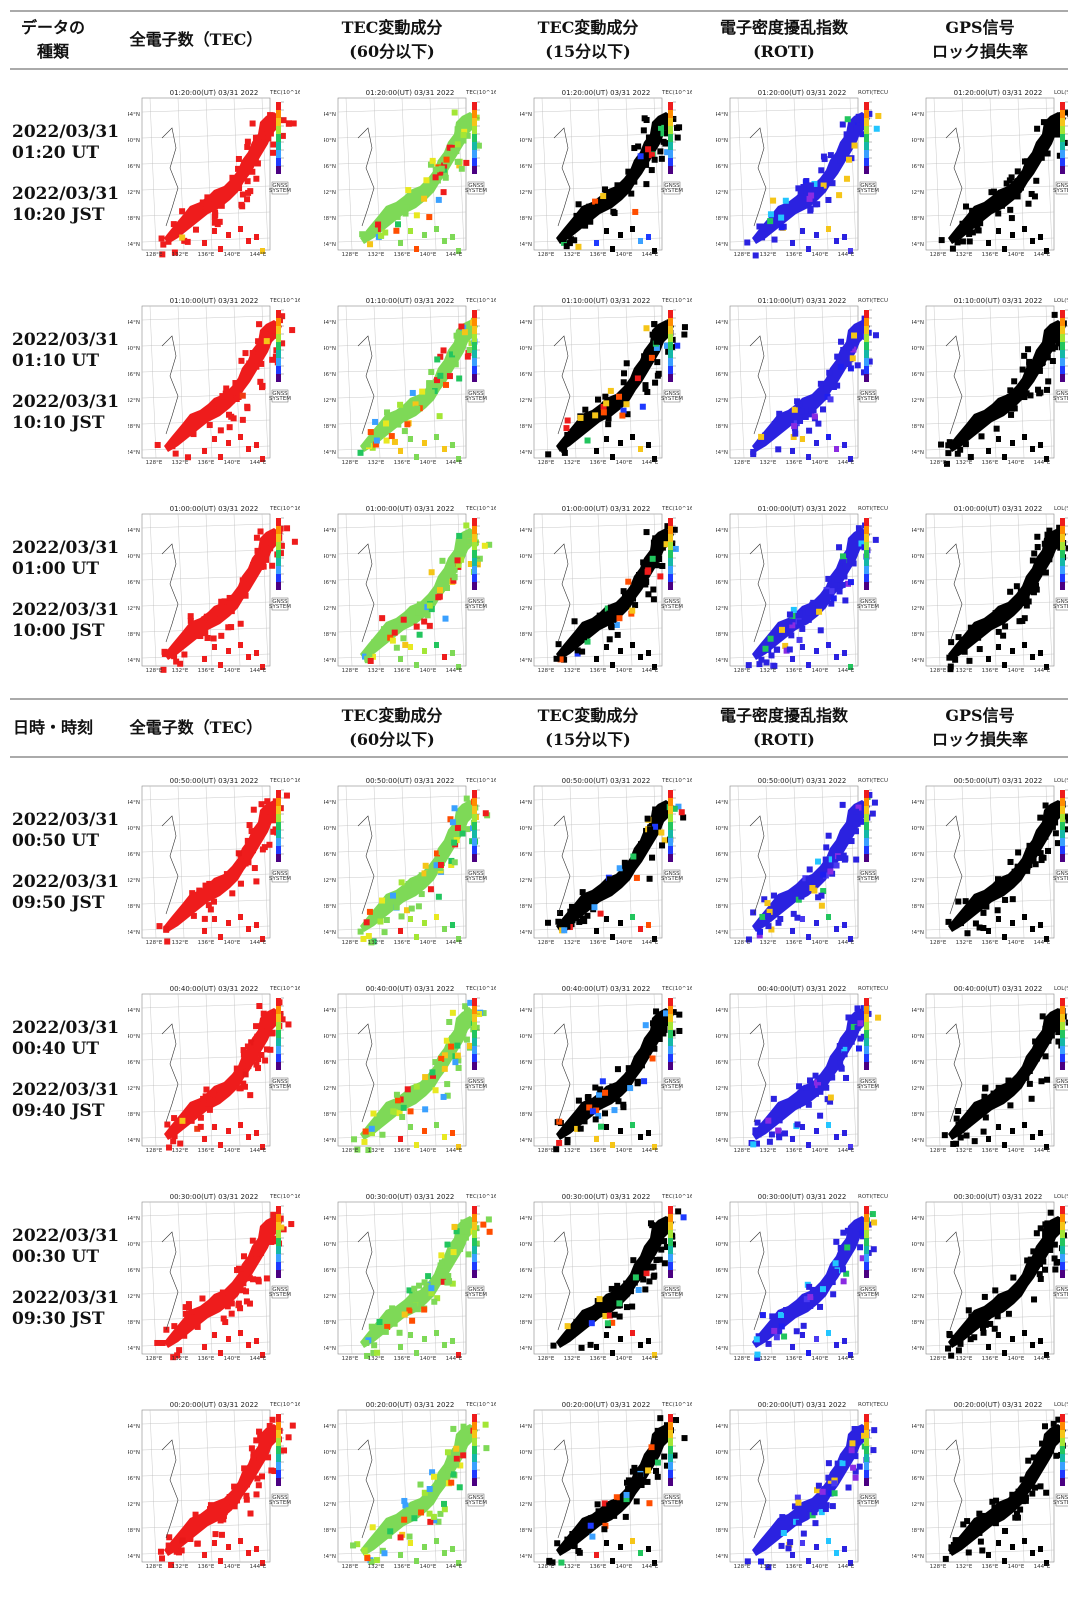  What do you see at coordinates (980, 728) in the screenshot?
I see `header-col-lol: GPS信号 ロック損失率` at bounding box center [980, 728].